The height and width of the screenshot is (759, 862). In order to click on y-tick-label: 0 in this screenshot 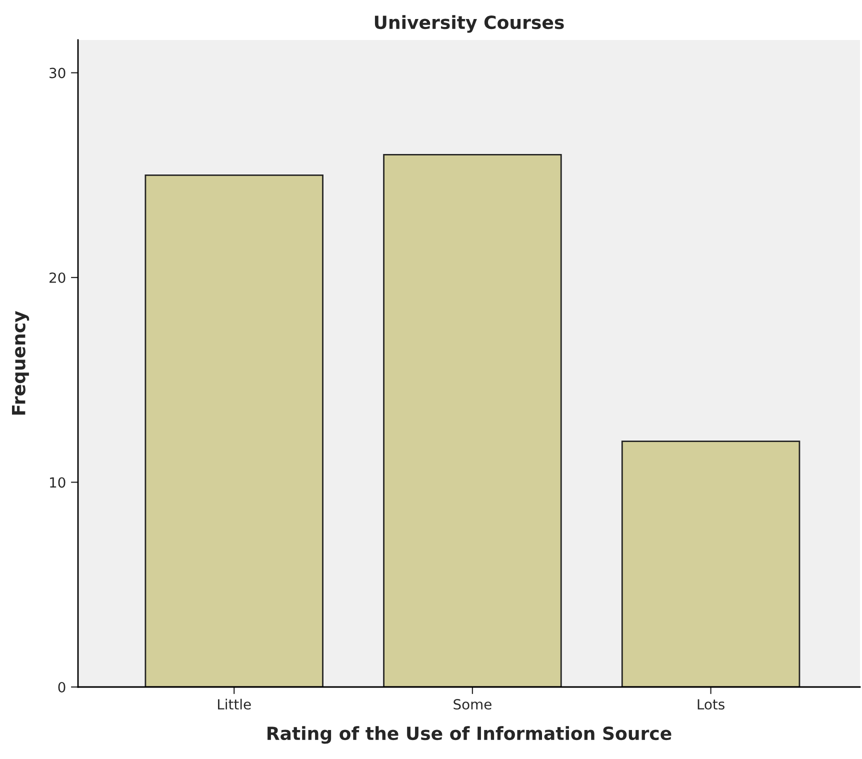, I will do `click(62, 687)`.